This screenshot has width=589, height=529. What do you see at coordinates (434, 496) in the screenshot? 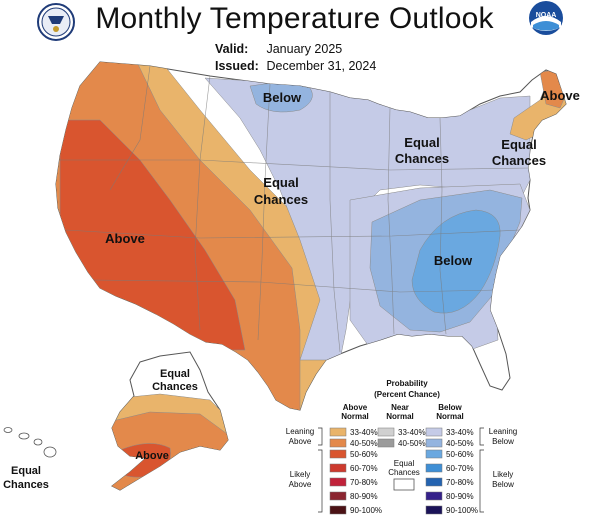
I see `legend-below-5-swatch` at bounding box center [434, 496].